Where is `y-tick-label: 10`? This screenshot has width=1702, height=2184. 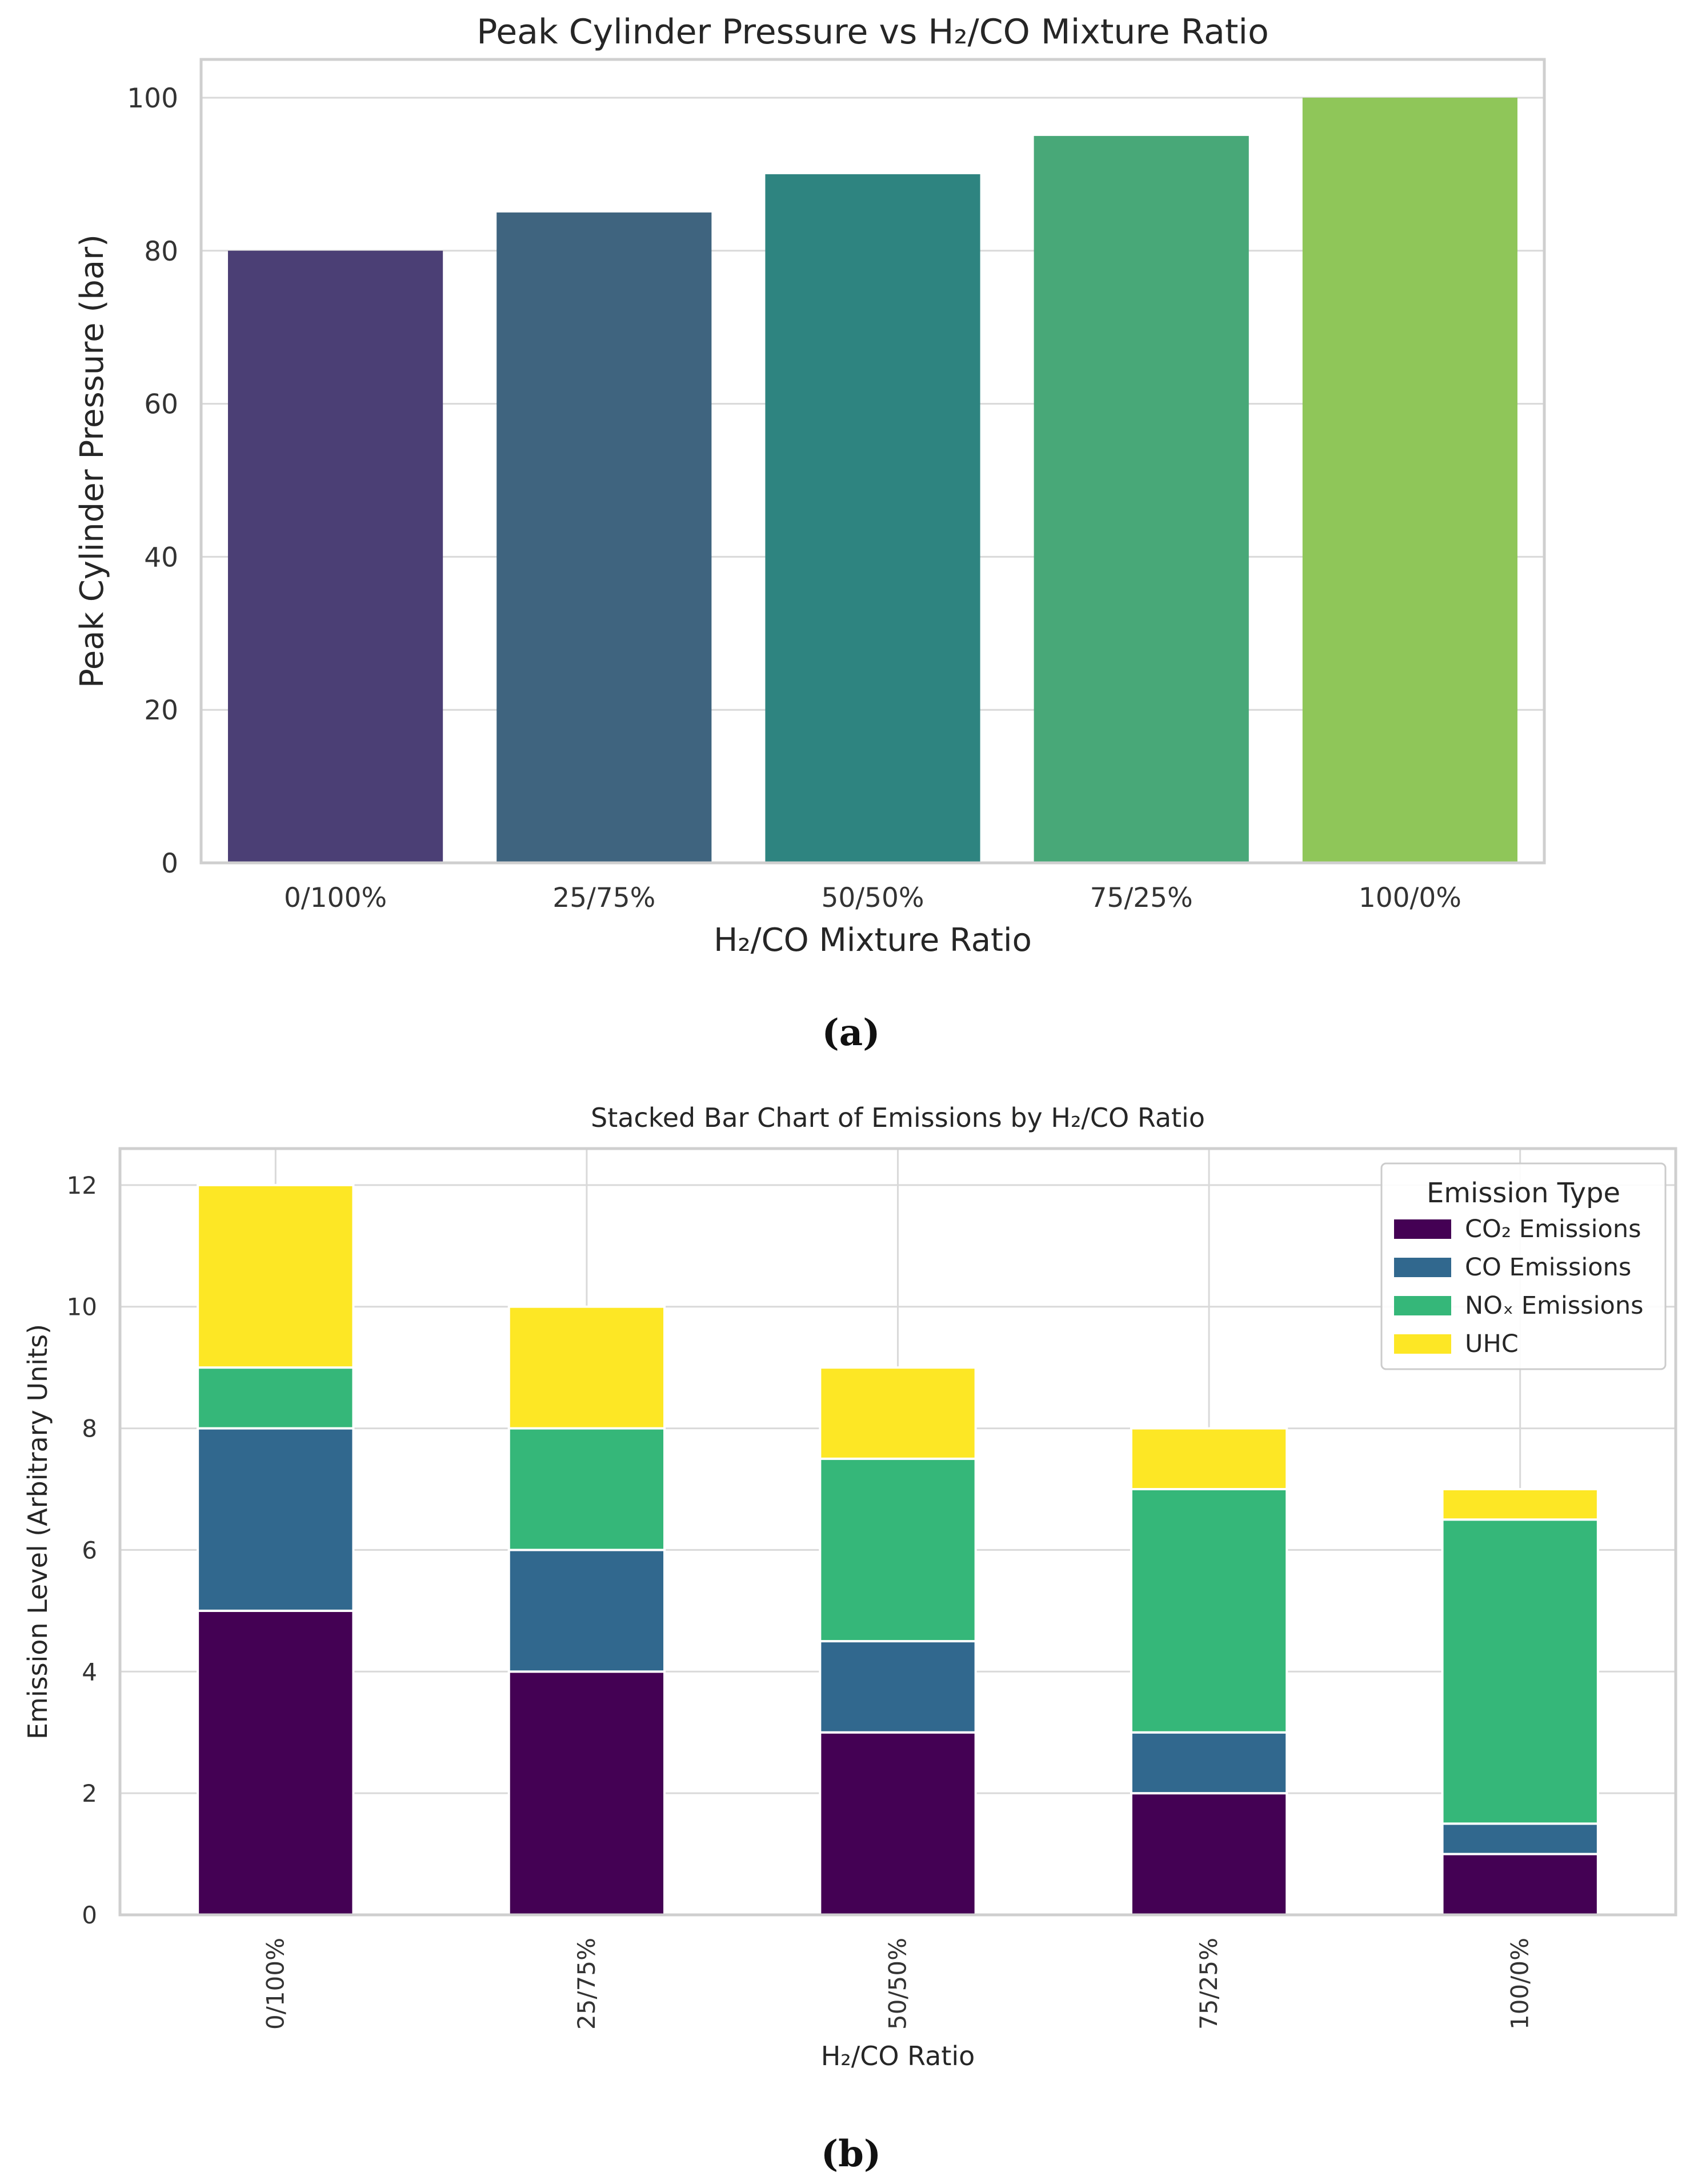
y-tick-label: 10 is located at coordinates (82, 1307).